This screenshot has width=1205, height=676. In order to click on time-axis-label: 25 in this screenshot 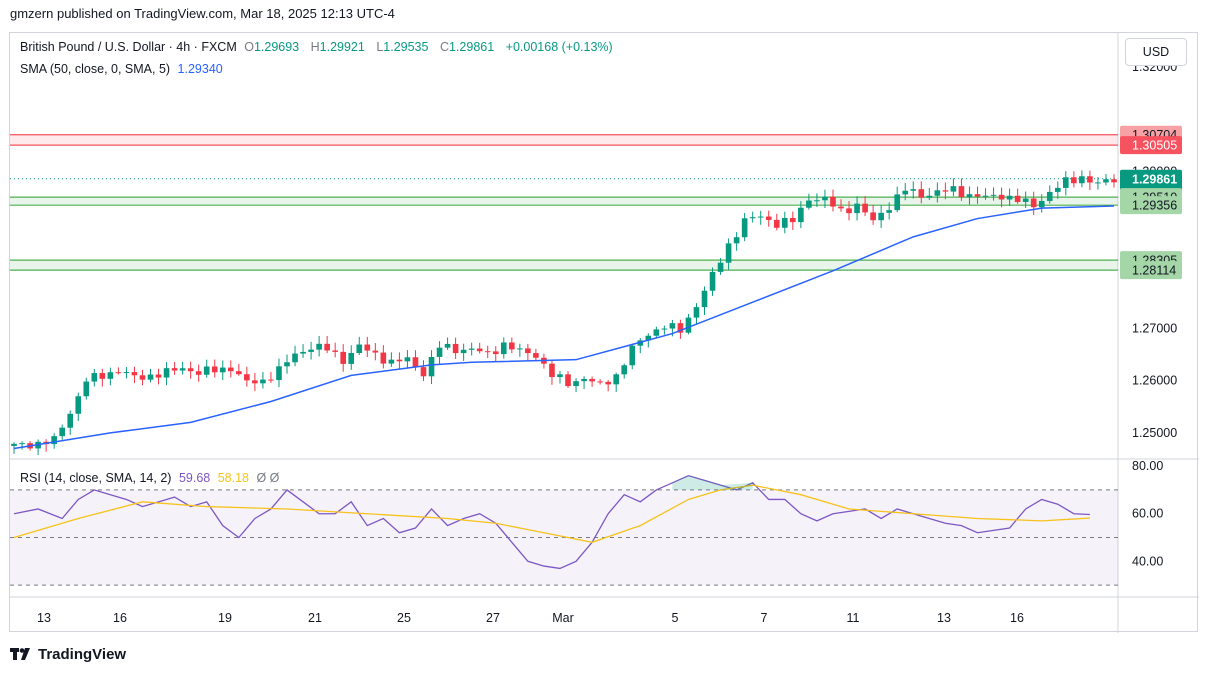, I will do `click(404, 618)`.